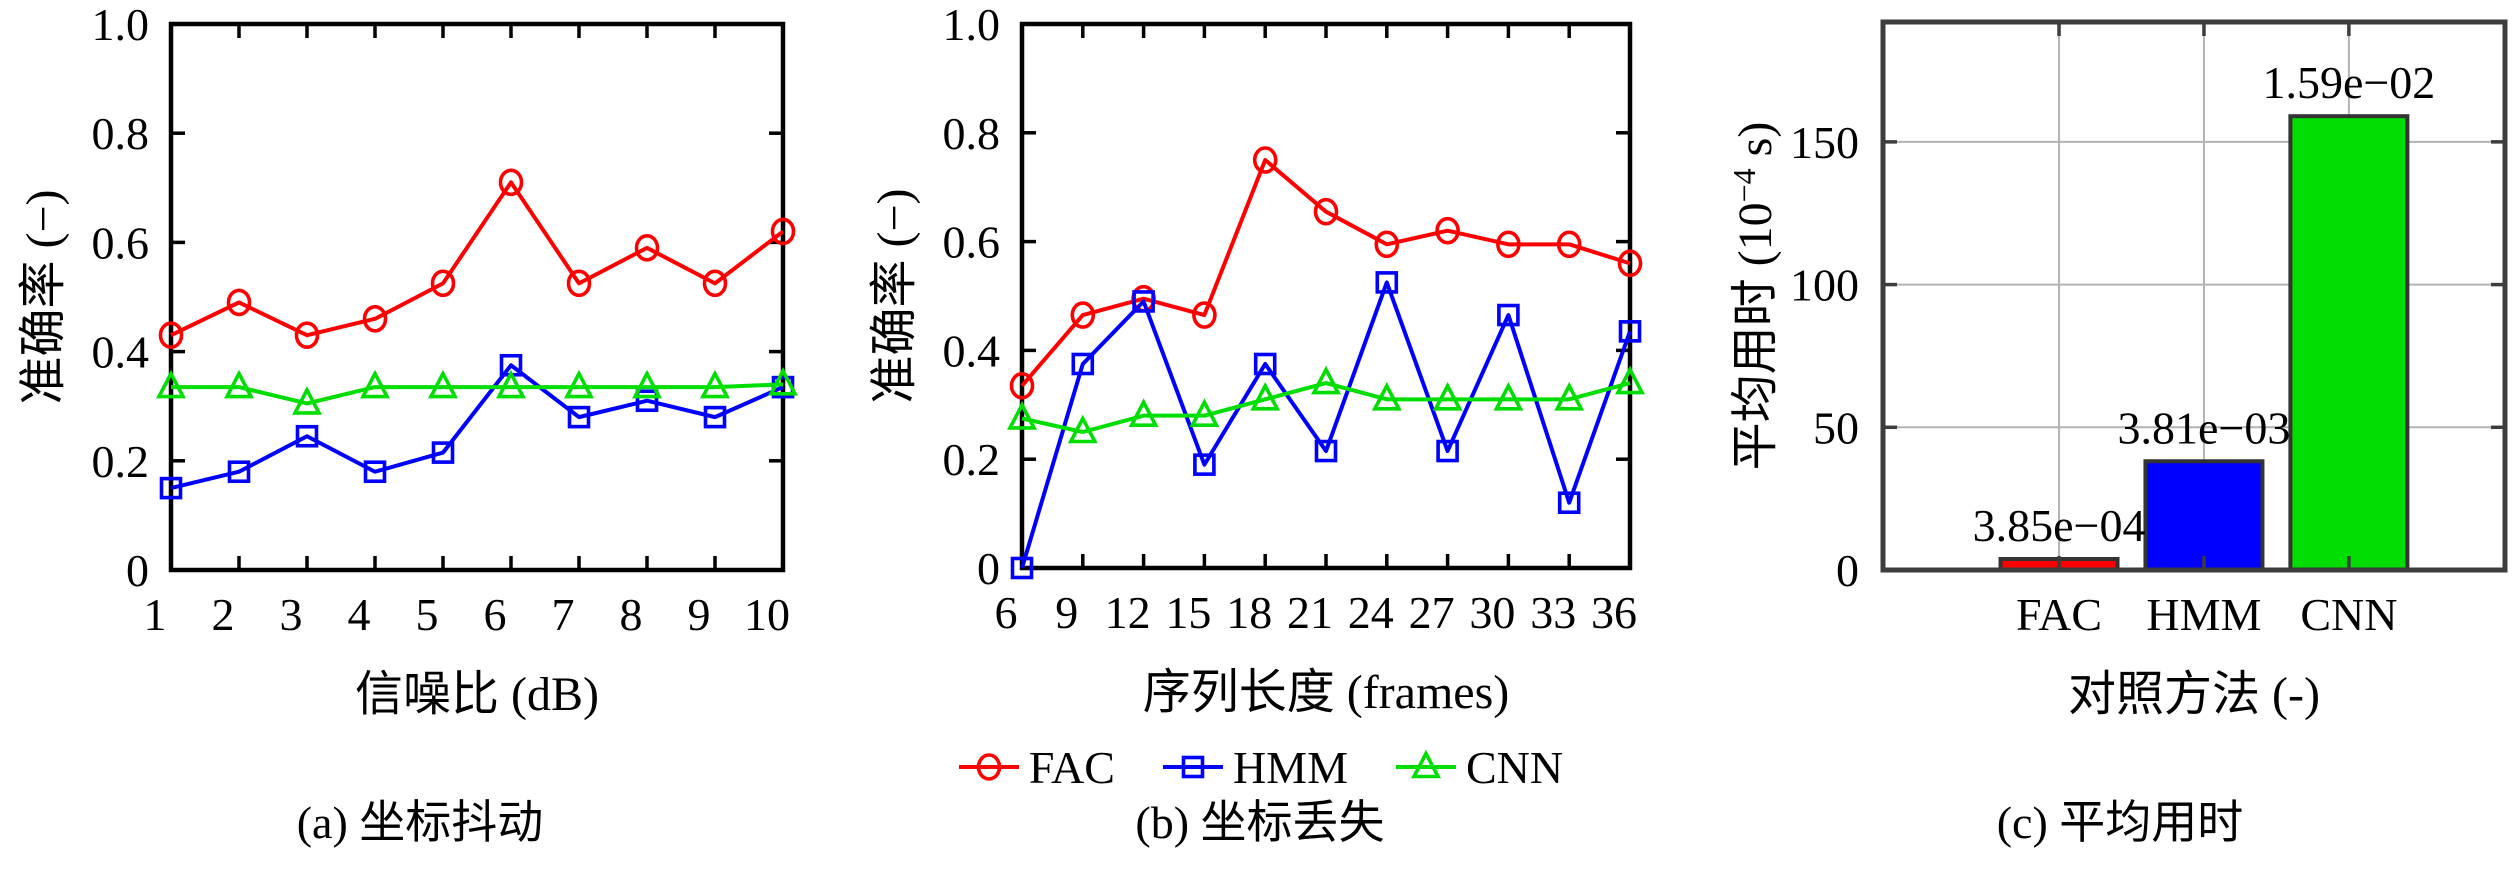  What do you see at coordinates (359, 614) in the screenshot?
I see `svg-text: 4` at bounding box center [359, 614].